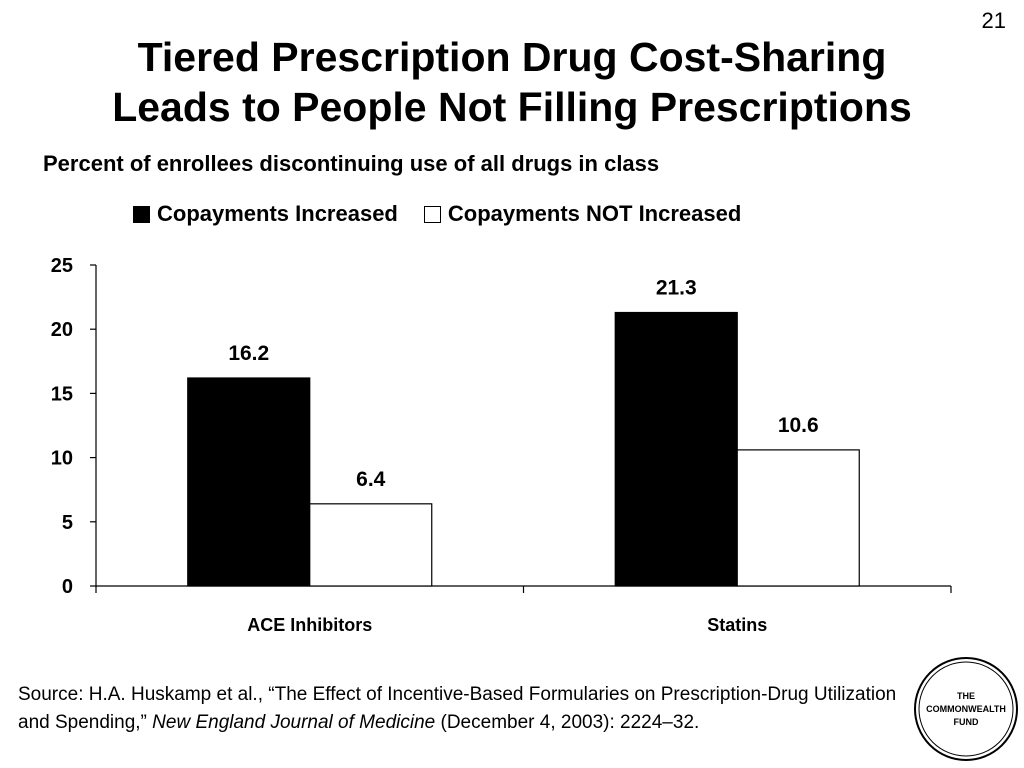 This screenshot has width=1024, height=768. I want to click on commonwealth-fund-logo: THE COMMONWEALTH FUND, so click(966, 709).